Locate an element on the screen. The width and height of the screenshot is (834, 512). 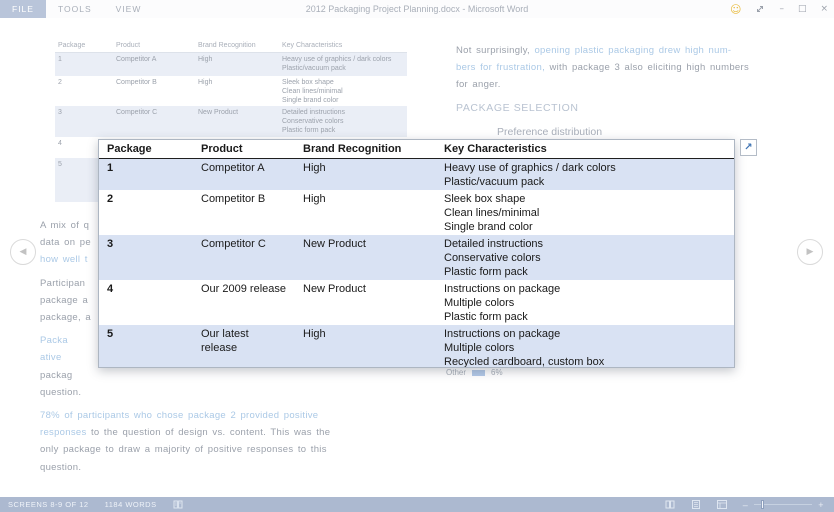
tab-tools: TOOLS is located at coordinates (74, 9).